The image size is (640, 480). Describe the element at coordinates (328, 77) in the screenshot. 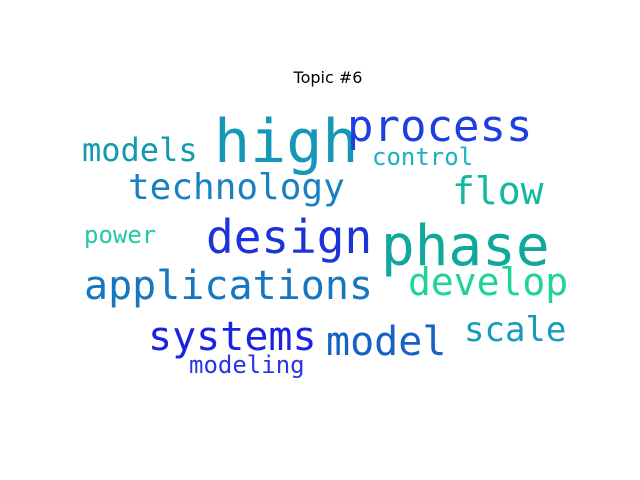

I see `chart-title: Topic #6` at that location.